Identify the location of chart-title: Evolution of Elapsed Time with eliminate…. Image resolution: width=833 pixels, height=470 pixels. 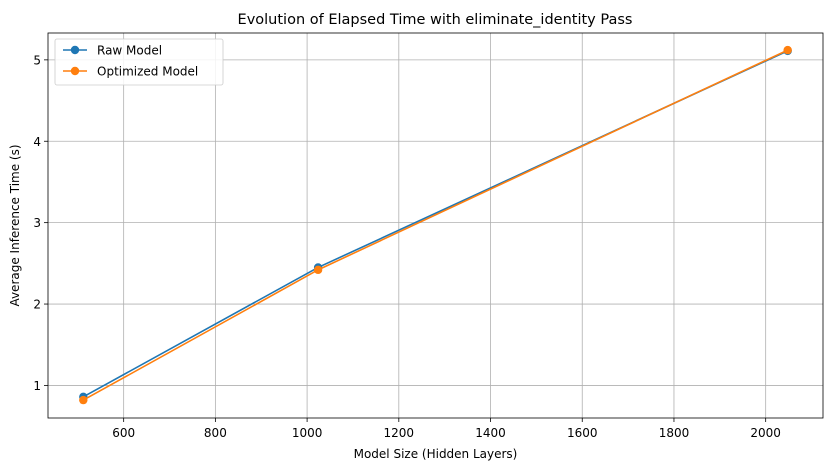
(435, 20).